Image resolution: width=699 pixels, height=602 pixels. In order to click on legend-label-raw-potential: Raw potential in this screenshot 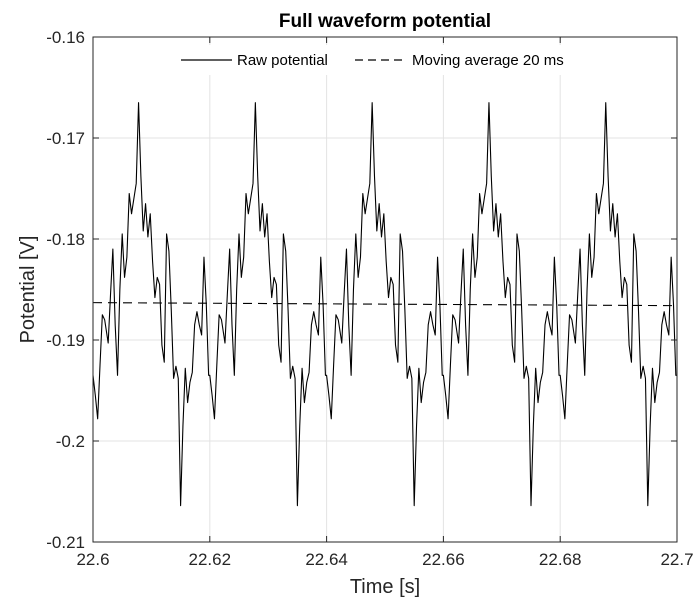, I will do `click(282, 60)`.